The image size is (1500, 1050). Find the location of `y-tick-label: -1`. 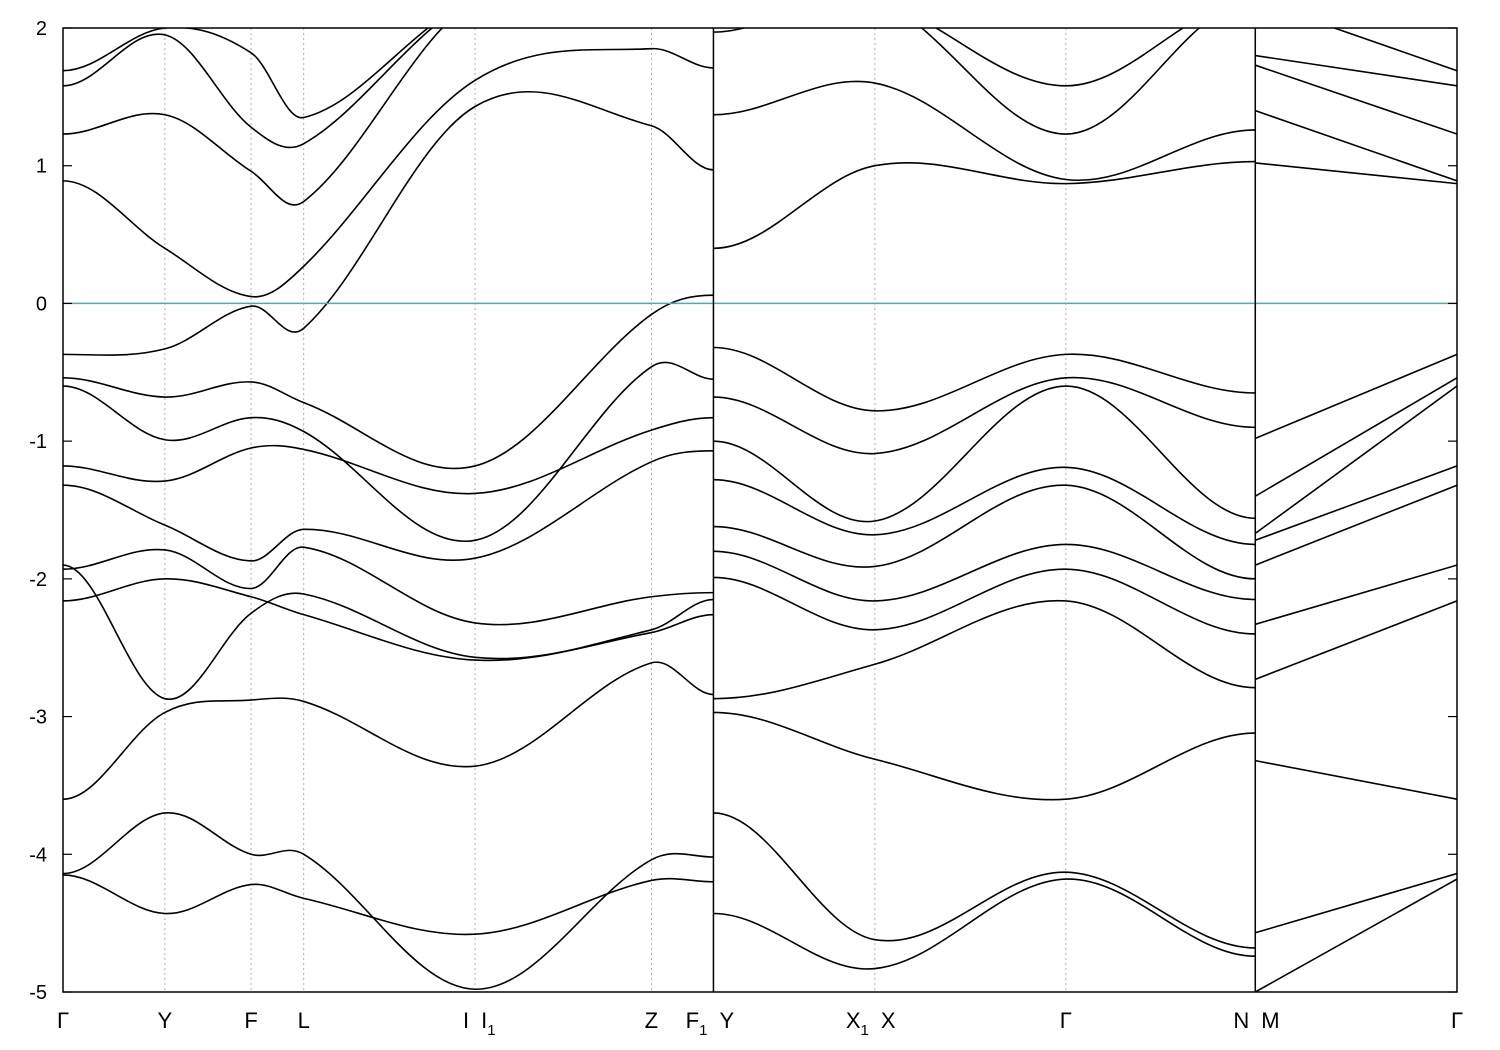

y-tick-label: -1 is located at coordinates (38, 442).